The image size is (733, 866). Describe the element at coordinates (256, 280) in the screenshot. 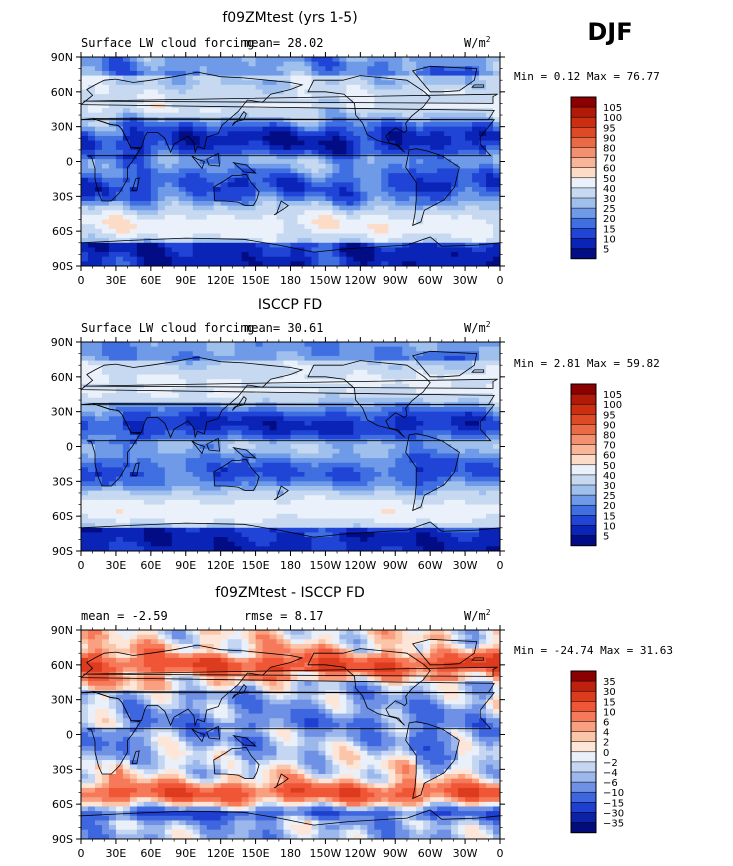

I see `x-tick-label: 150E` at that location.